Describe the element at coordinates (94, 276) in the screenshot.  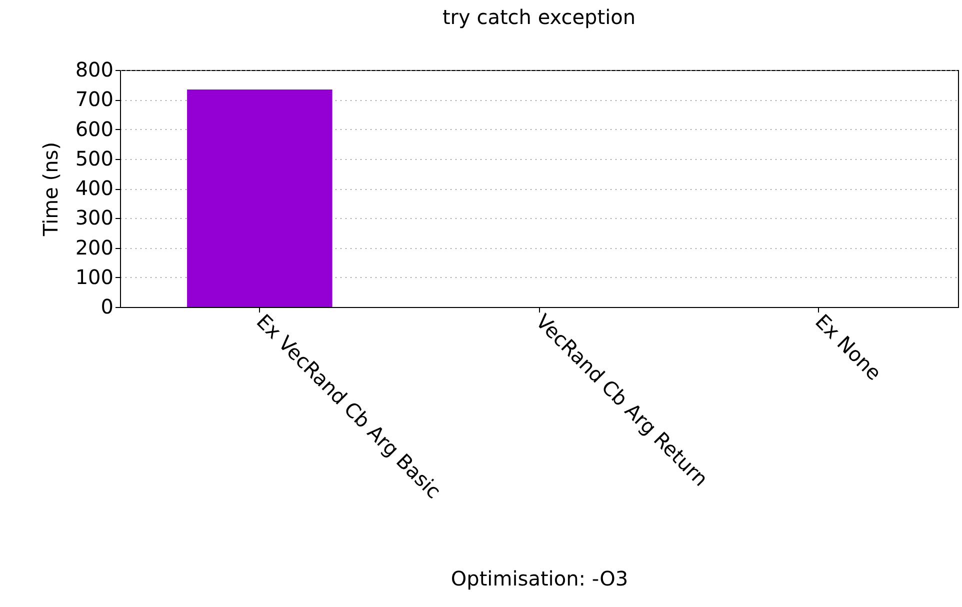
I see `y-tick-label: 100` at that location.